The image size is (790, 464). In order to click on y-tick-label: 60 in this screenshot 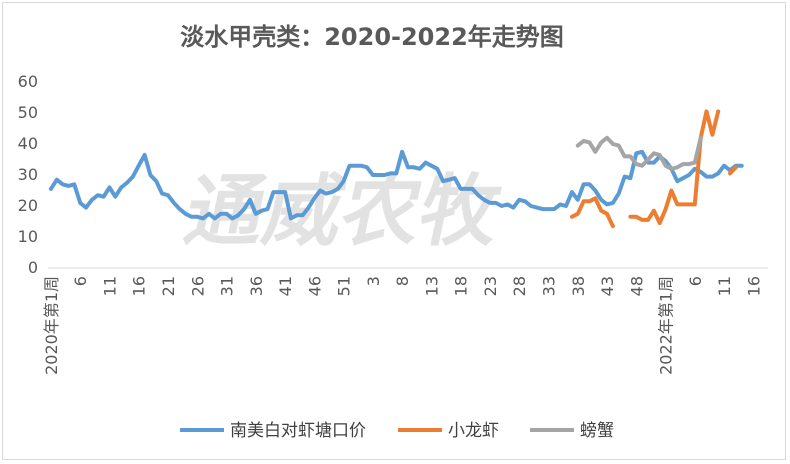, I will do `click(28, 81)`.